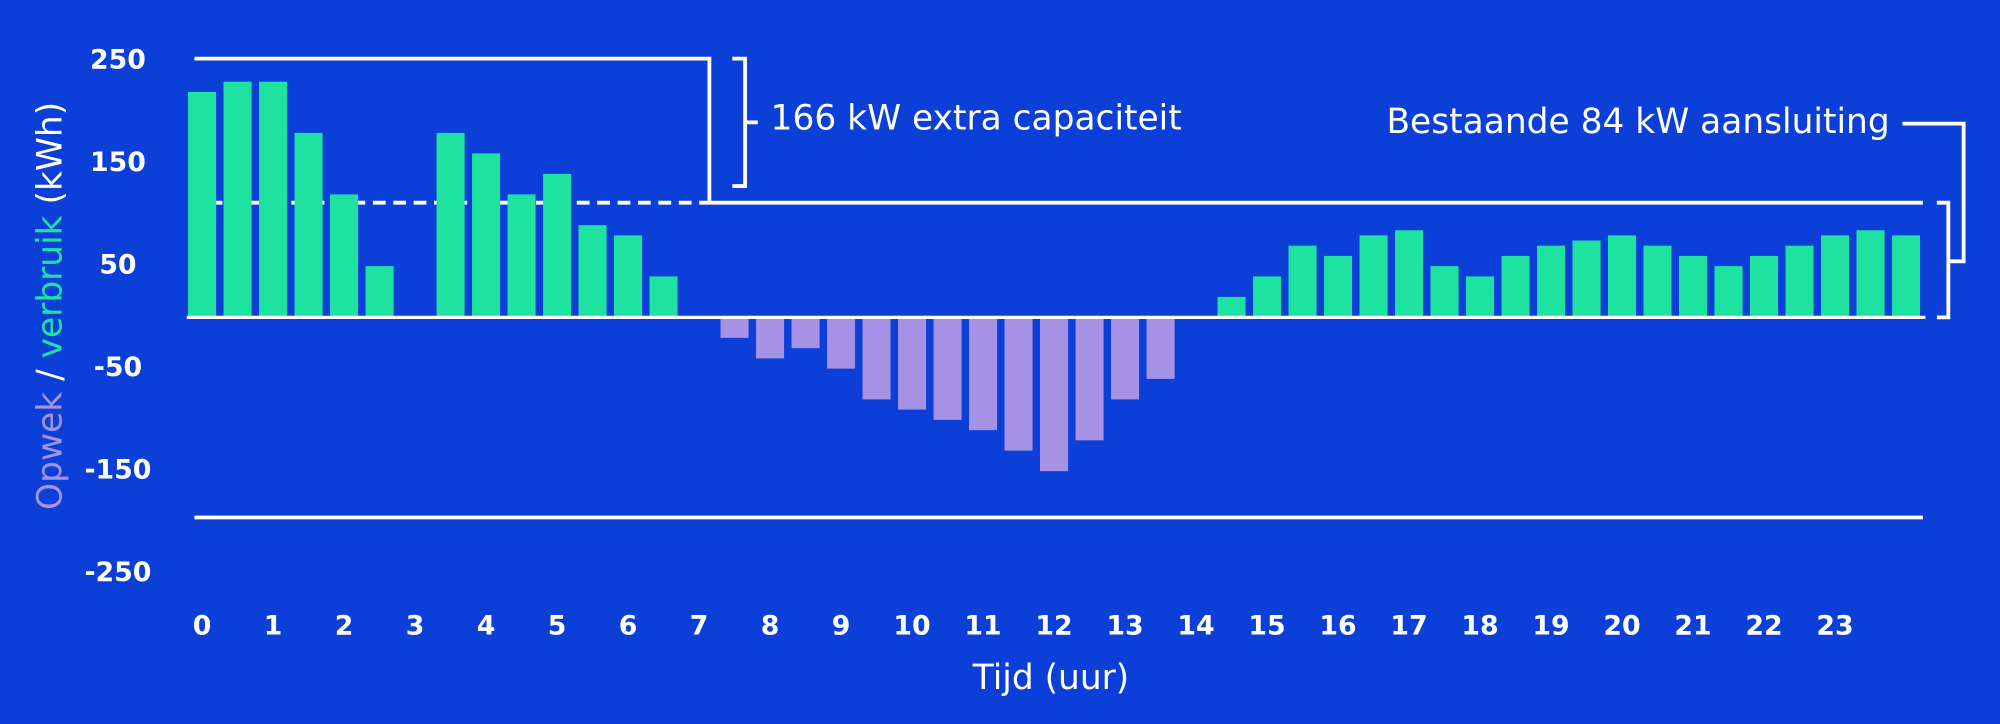  Describe the element at coordinates (982, 626) in the screenshot. I see `x-tick-label: 11` at that location.